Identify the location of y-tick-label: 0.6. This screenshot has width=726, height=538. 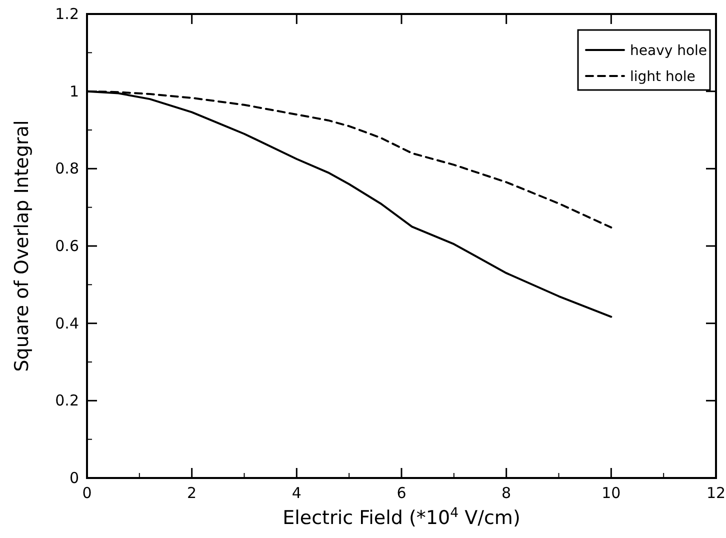
(67, 246).